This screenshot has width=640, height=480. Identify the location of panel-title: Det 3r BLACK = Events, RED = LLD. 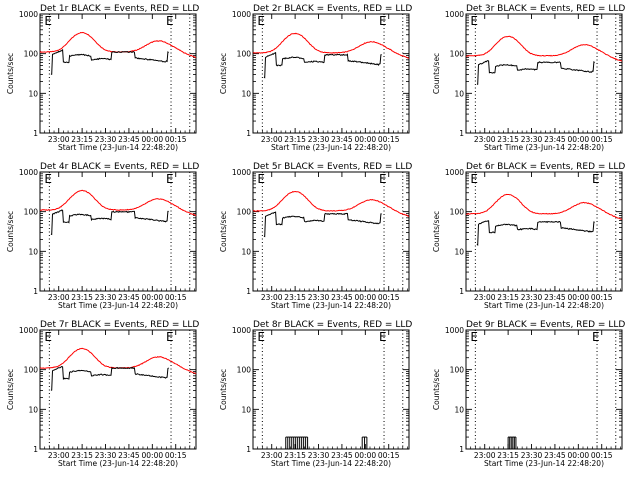
(545, 9).